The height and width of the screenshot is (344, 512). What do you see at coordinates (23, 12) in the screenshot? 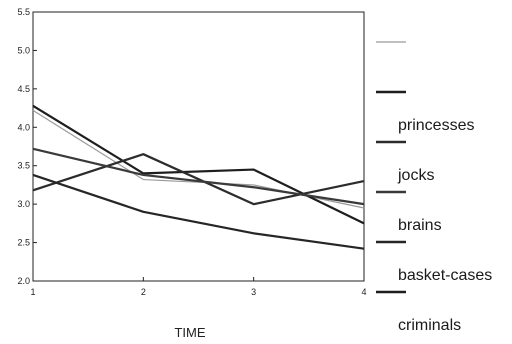
I see `y-tick-label: 5.5` at bounding box center [23, 12].